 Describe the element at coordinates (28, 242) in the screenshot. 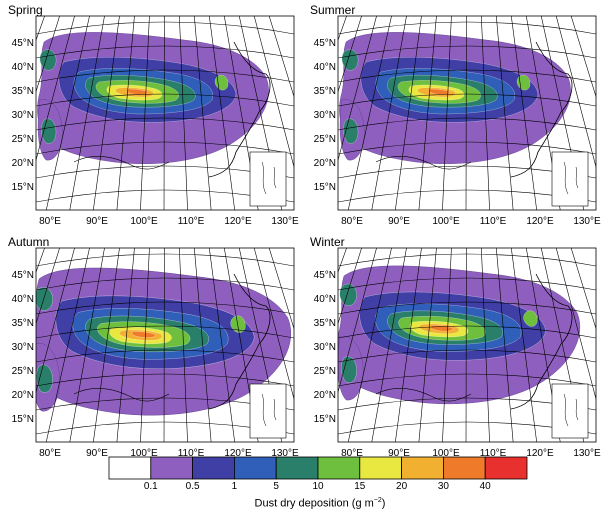

I see `panel-title: Autumn` at that location.